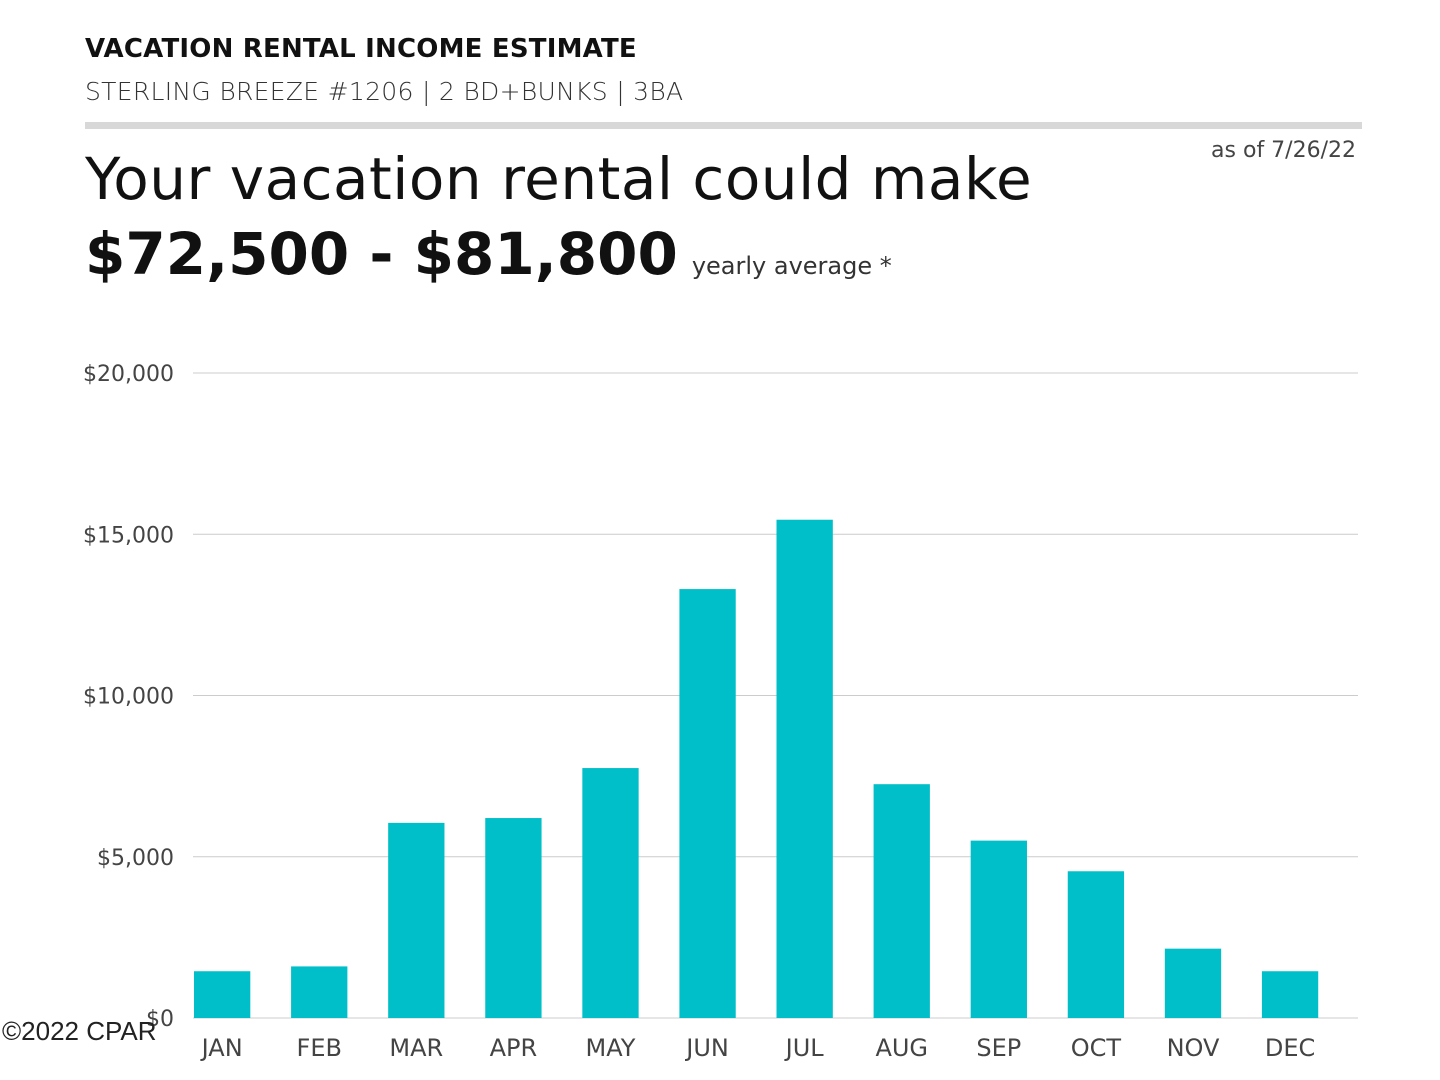 The image size is (1440, 1080). Describe the element at coordinates (1096, 1048) in the screenshot. I see `x-tick-label: OCT` at that location.